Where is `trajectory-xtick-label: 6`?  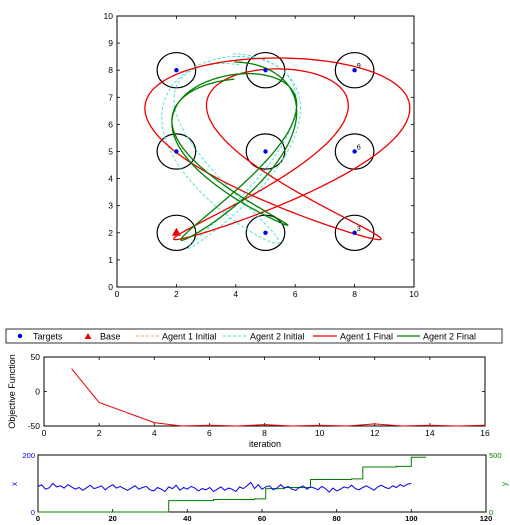
trajectory-xtick-label: 6 is located at coordinates (295, 294).